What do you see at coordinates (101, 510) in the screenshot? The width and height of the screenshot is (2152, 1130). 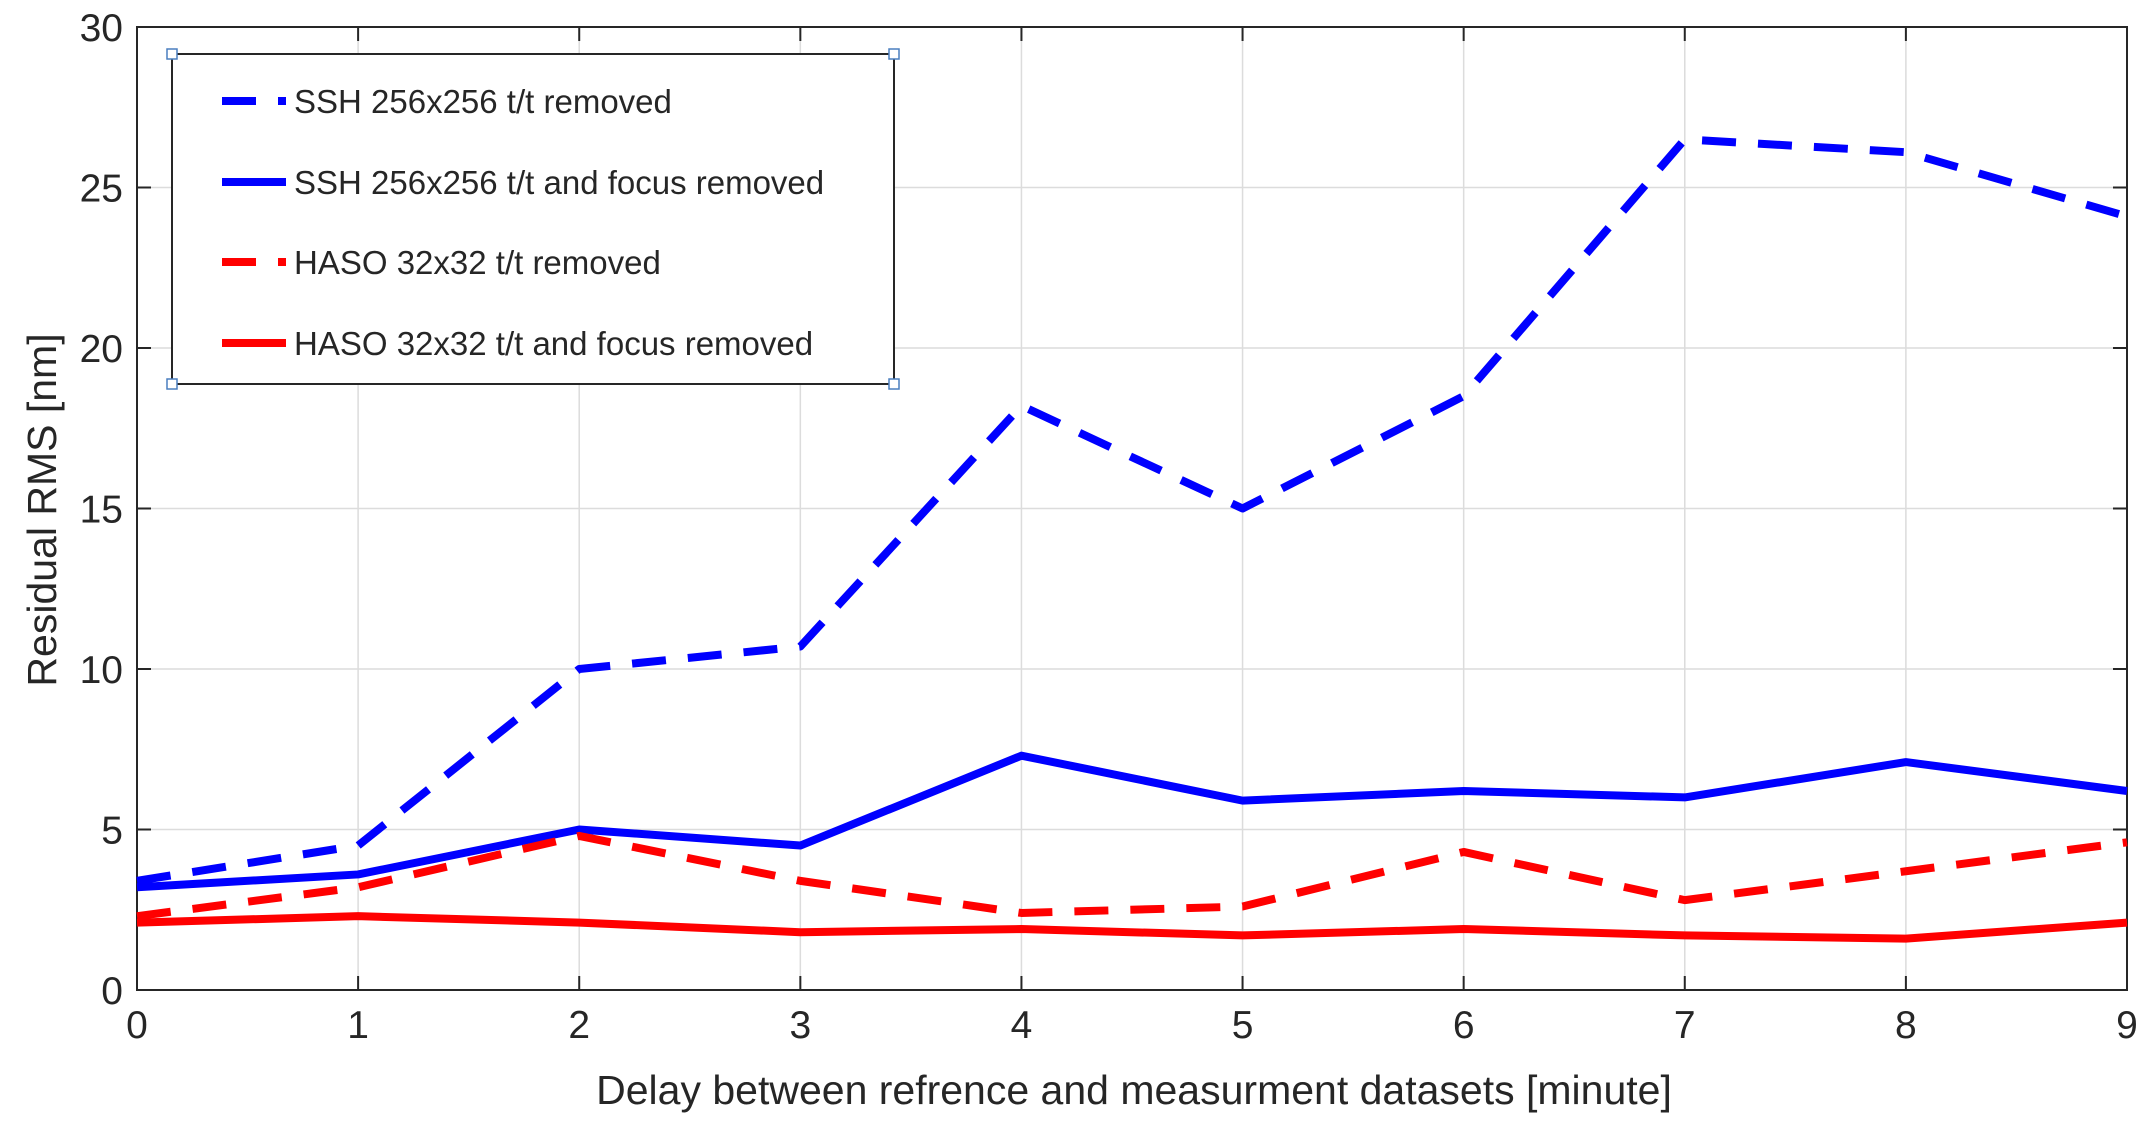 I see `y-tick-label: 15` at bounding box center [101, 510].